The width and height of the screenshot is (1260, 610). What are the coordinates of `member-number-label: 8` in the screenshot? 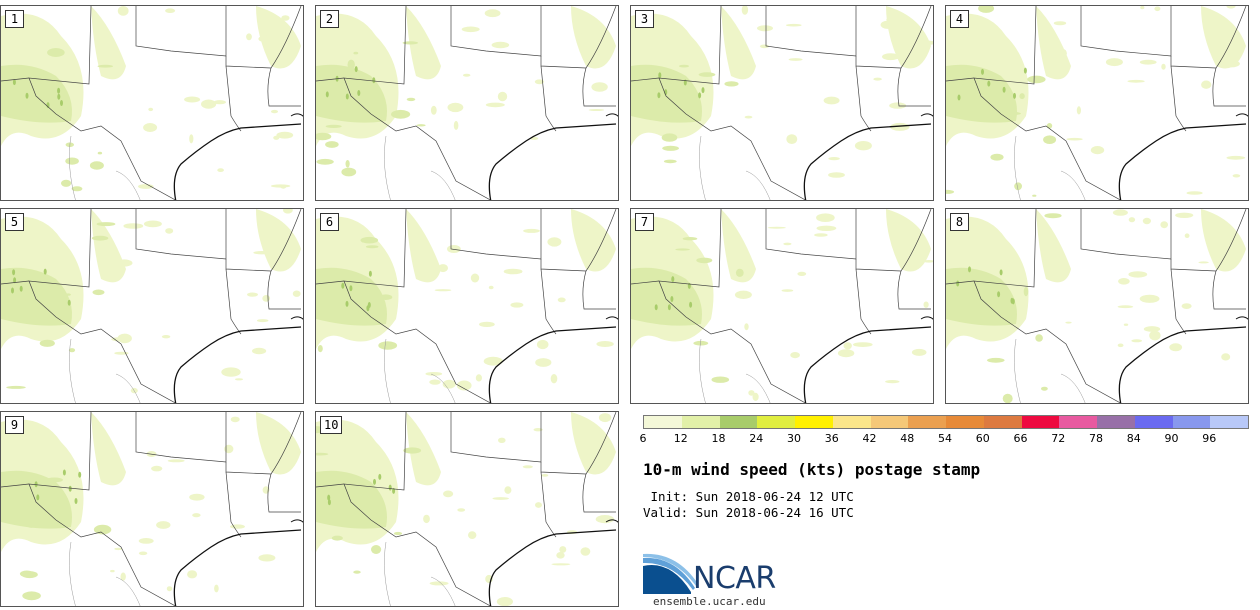 It's located at (959, 222).